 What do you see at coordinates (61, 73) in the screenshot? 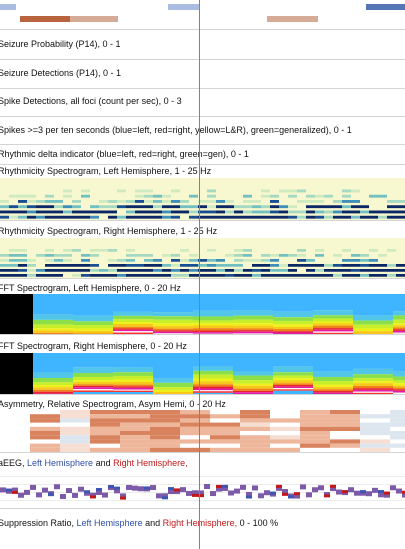
I see `seizure-detections-label: Seizure Detections (P14), 0 - 1` at bounding box center [61, 73].